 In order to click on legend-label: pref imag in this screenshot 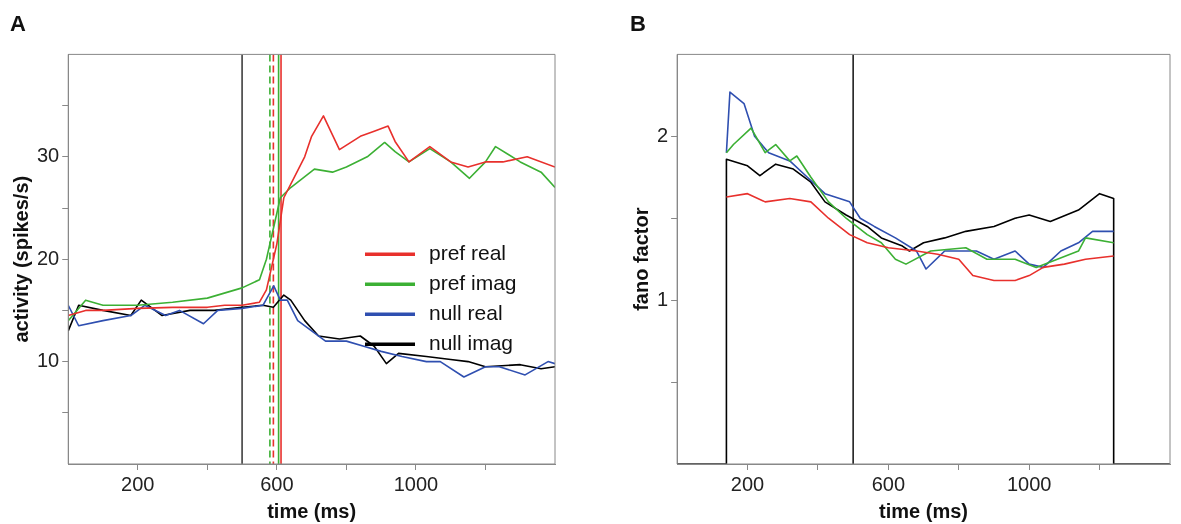, I will do `click(473, 282)`.